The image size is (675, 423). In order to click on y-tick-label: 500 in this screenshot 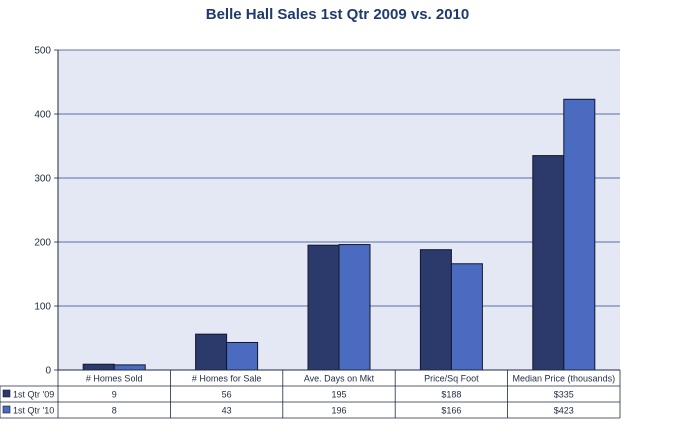, I will do `click(42, 51)`.